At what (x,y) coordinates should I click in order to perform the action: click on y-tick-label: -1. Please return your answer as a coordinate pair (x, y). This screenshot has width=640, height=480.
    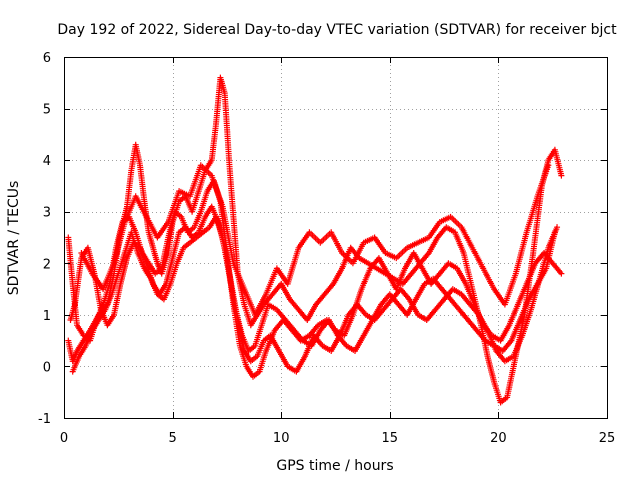
    Looking at the image, I should click on (44, 419).